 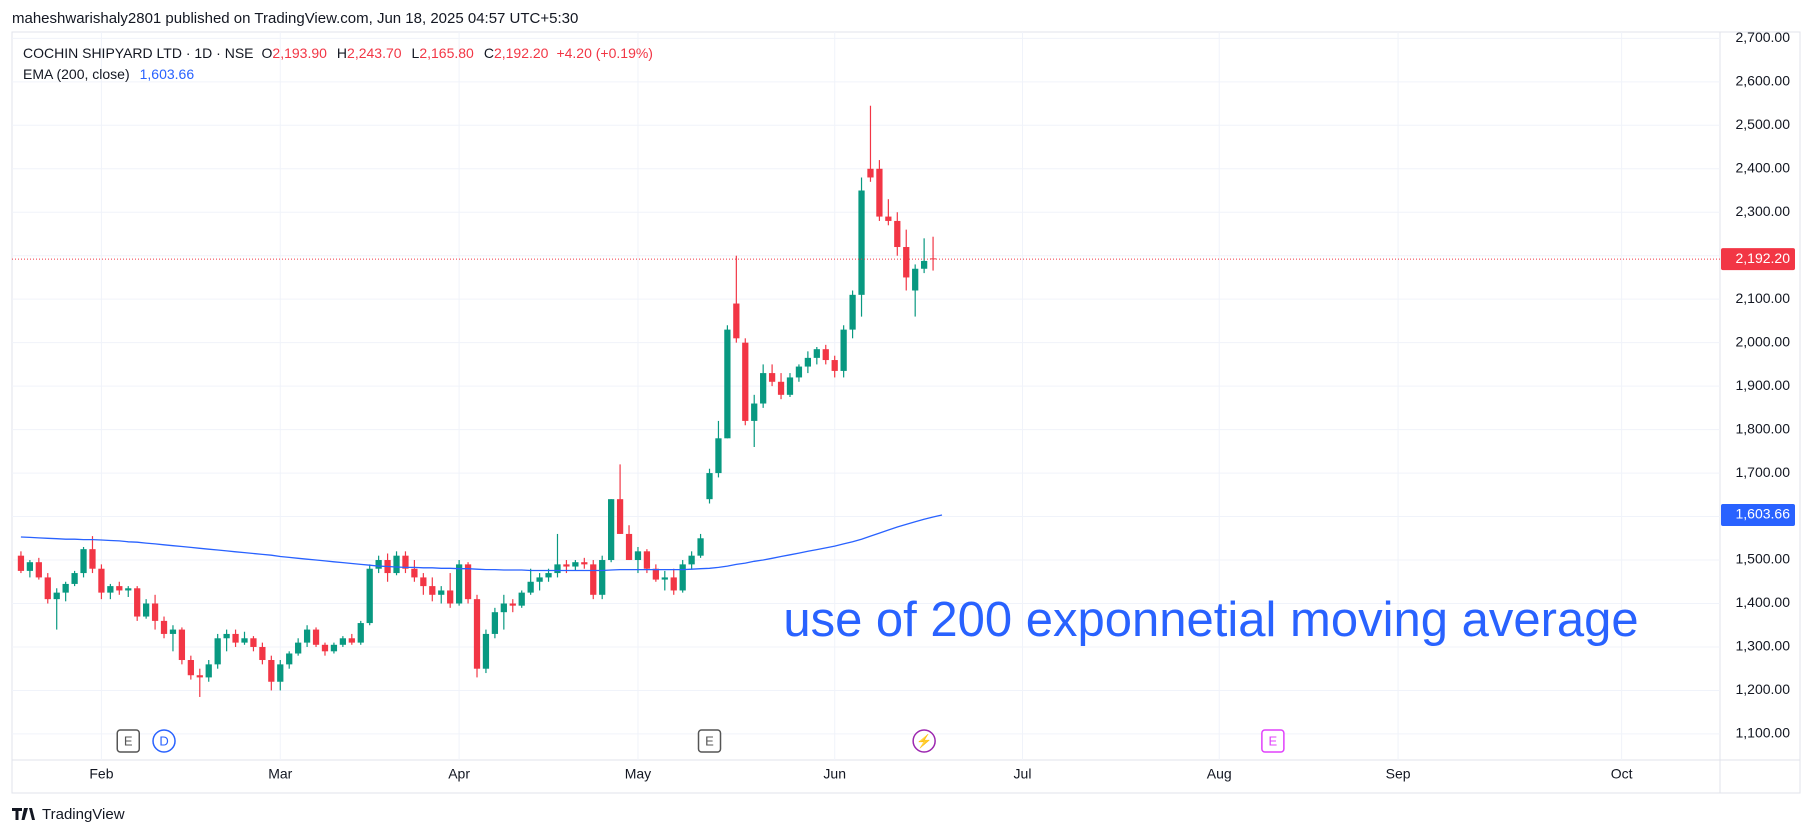 What do you see at coordinates (638, 774) in the screenshot?
I see `x-tick-label: May` at bounding box center [638, 774].